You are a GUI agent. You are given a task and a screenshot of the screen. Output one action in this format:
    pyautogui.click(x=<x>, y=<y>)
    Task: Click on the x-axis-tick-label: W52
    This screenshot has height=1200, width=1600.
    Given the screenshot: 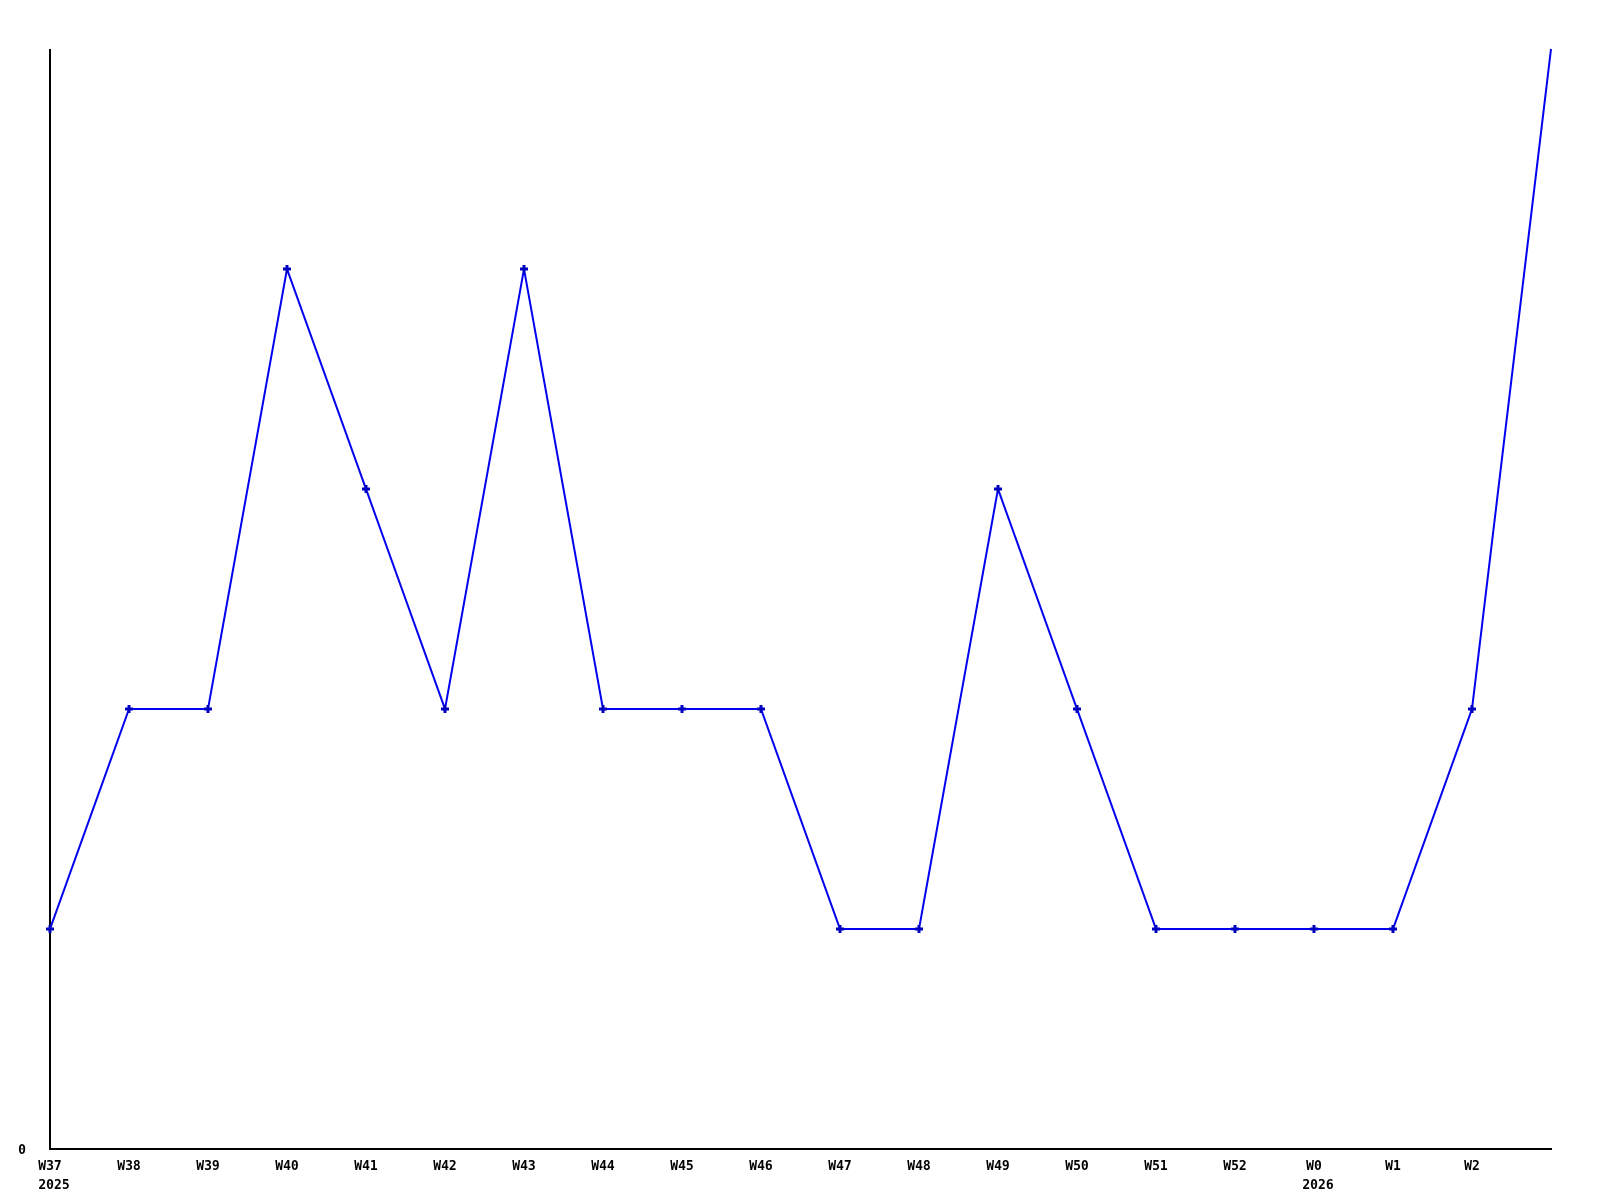 What is the action you would take?
    pyautogui.click(x=1234, y=1166)
    